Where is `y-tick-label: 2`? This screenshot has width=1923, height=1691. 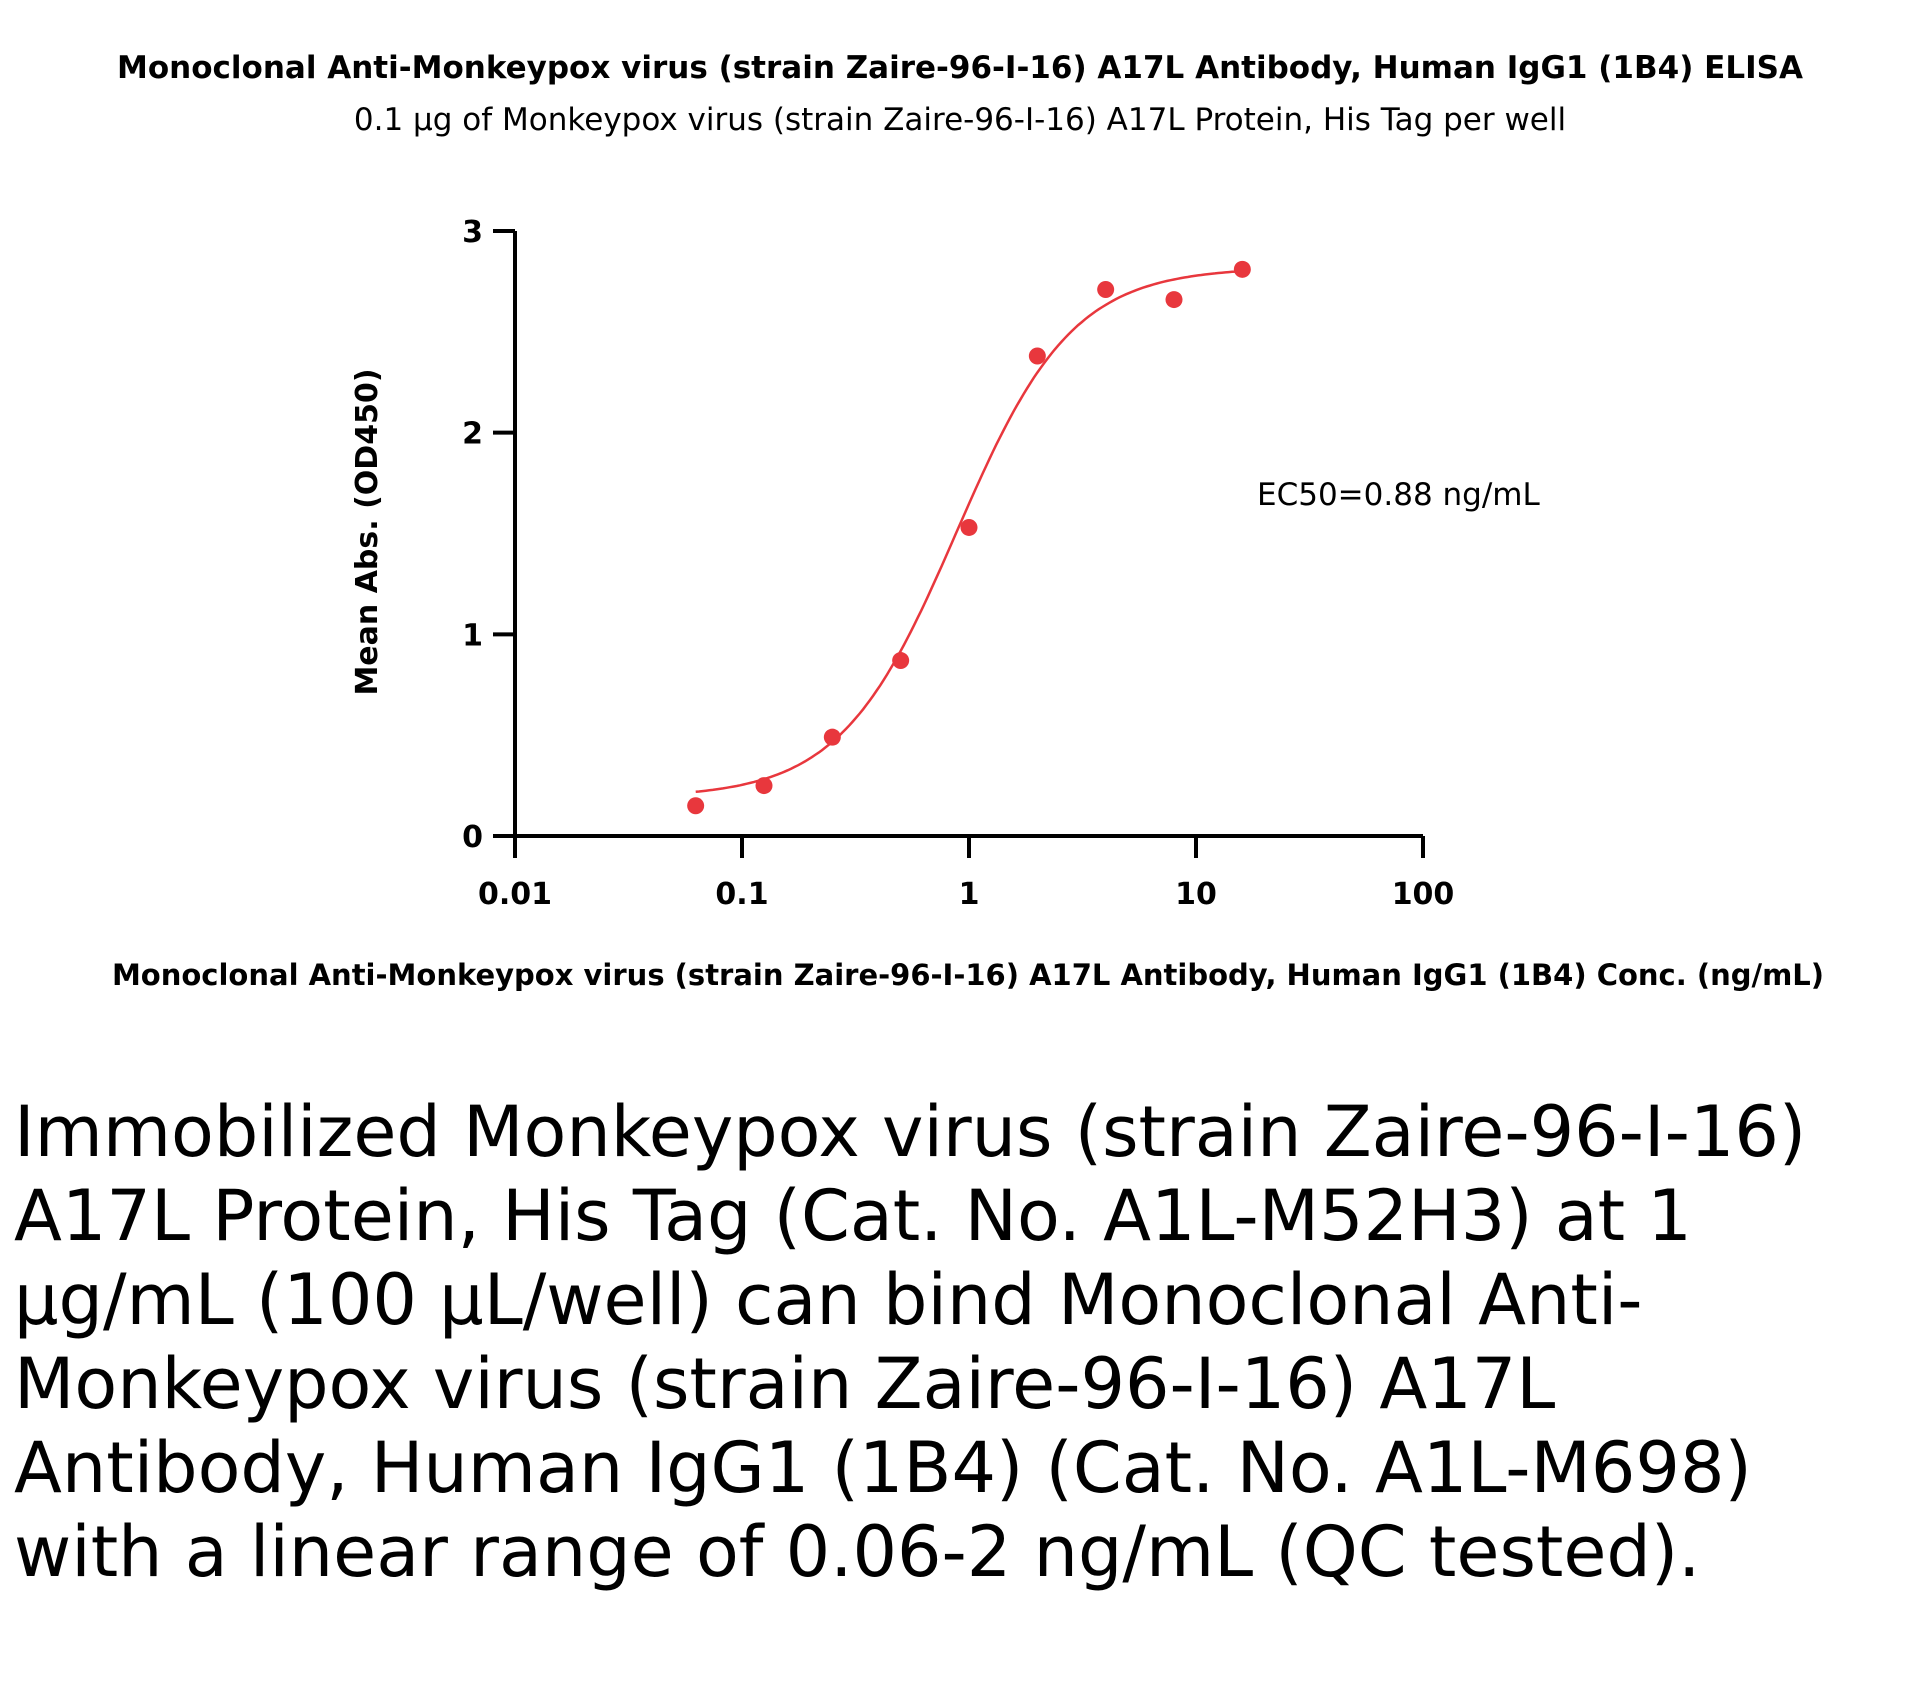
y-tick-label: 2 is located at coordinates (472, 434).